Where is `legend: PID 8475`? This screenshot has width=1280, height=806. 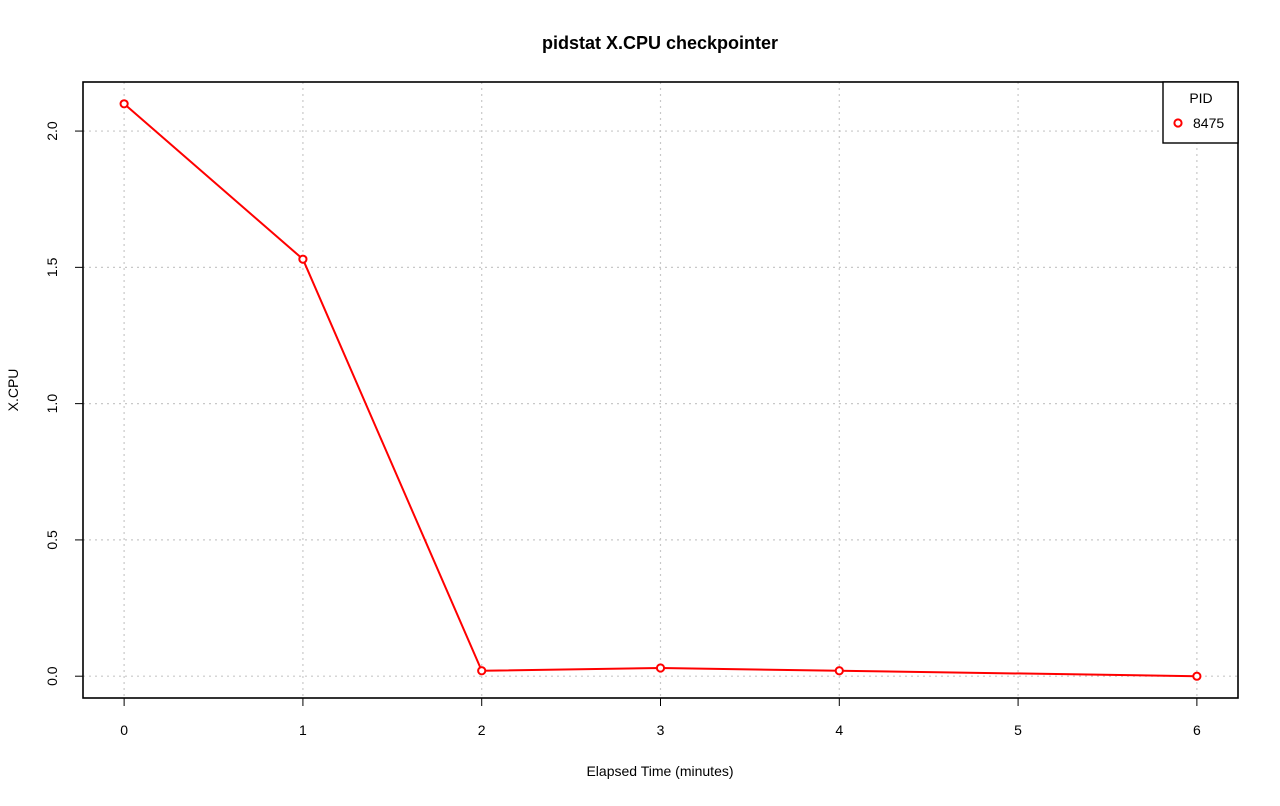 legend: PID 8475 is located at coordinates (1200, 112).